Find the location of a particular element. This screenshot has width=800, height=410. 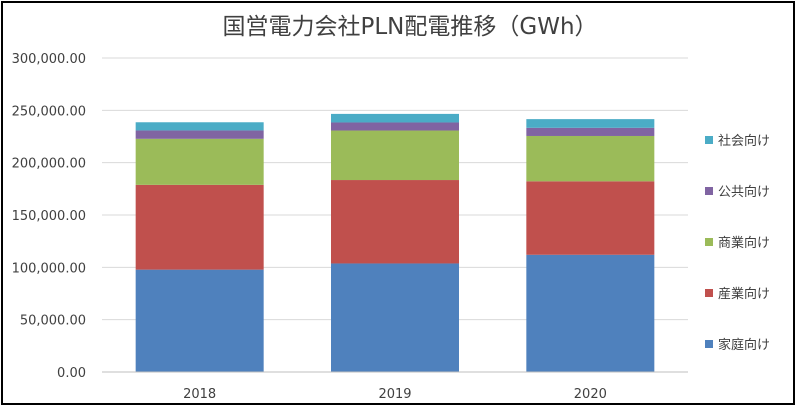

legend-label: 公共向け is located at coordinates (744, 192).